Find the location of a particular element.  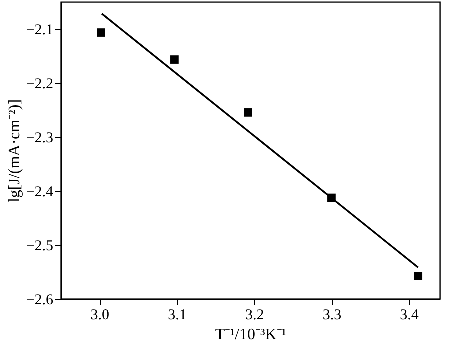

x-axis-title: T⁻¹/10⁻³K⁻¹ is located at coordinates (251, 335).